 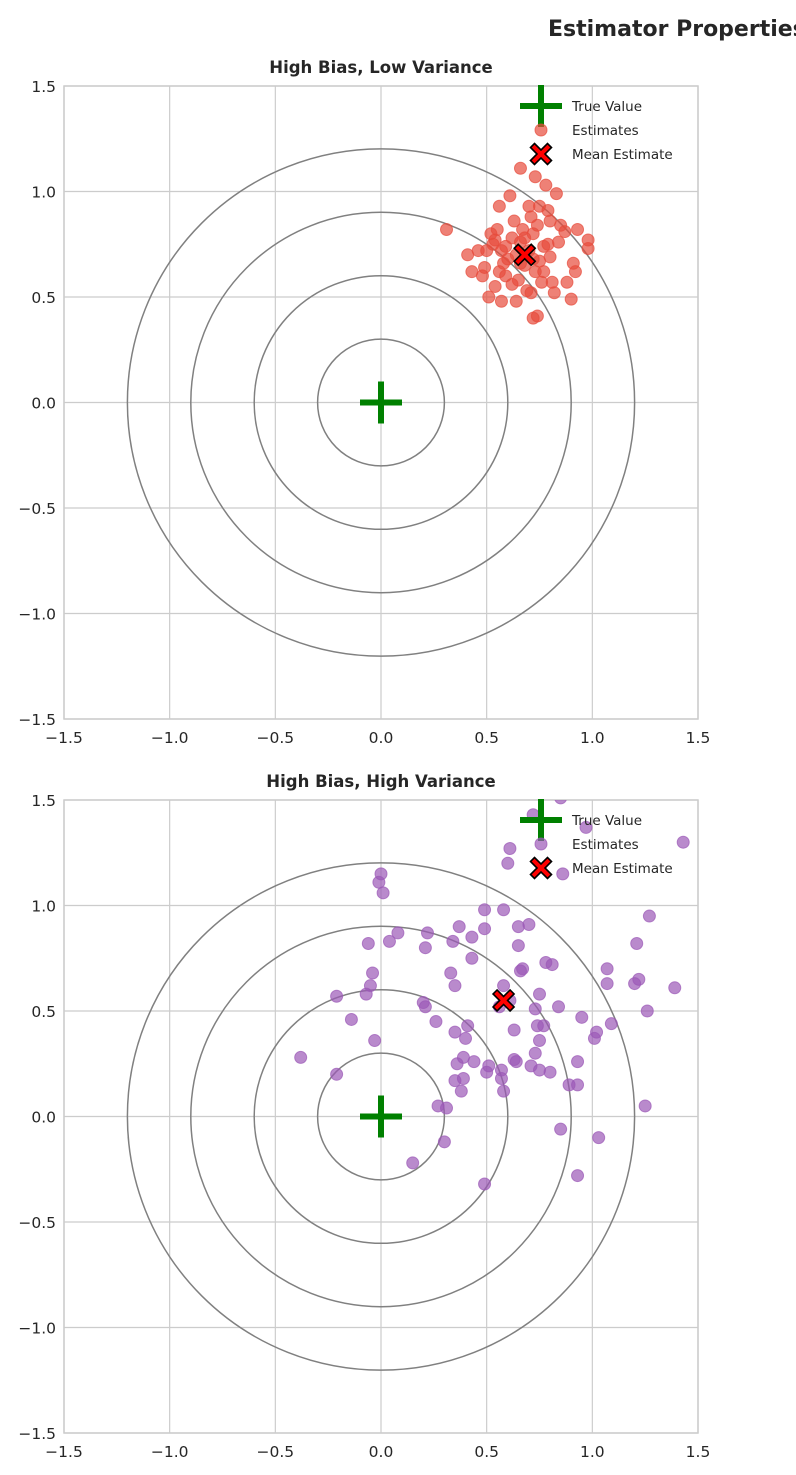 What do you see at coordinates (380, 67) in the screenshot?
I see `subplot-title: High Bias, Low Variance` at bounding box center [380, 67].